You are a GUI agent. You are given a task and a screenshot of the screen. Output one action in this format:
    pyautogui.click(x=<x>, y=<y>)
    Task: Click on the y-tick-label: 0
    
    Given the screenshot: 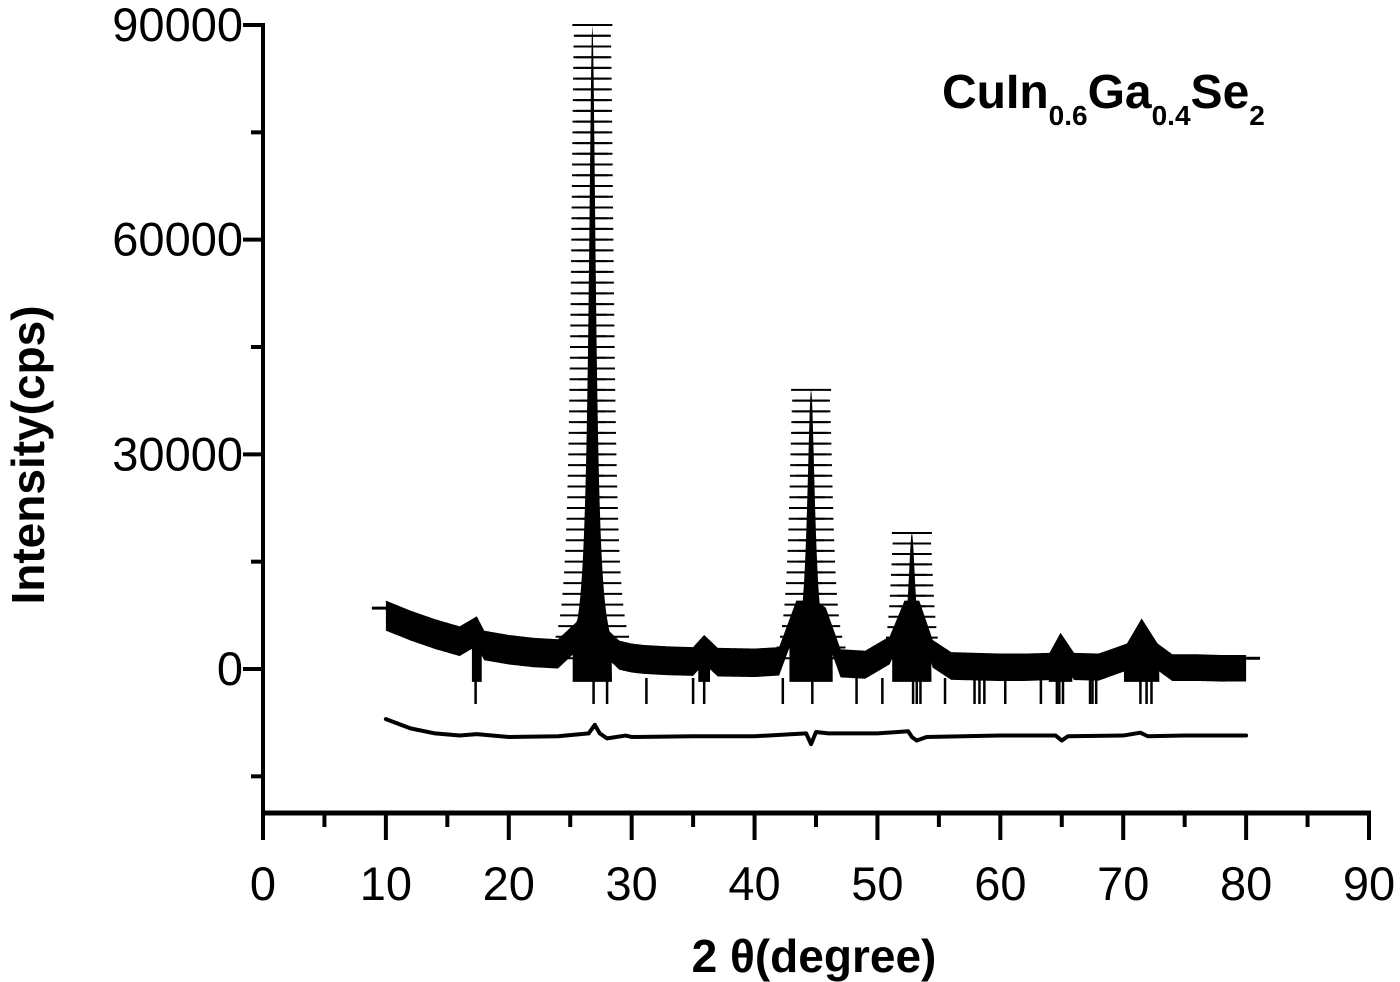 What is the action you would take?
    pyautogui.click(x=230, y=668)
    